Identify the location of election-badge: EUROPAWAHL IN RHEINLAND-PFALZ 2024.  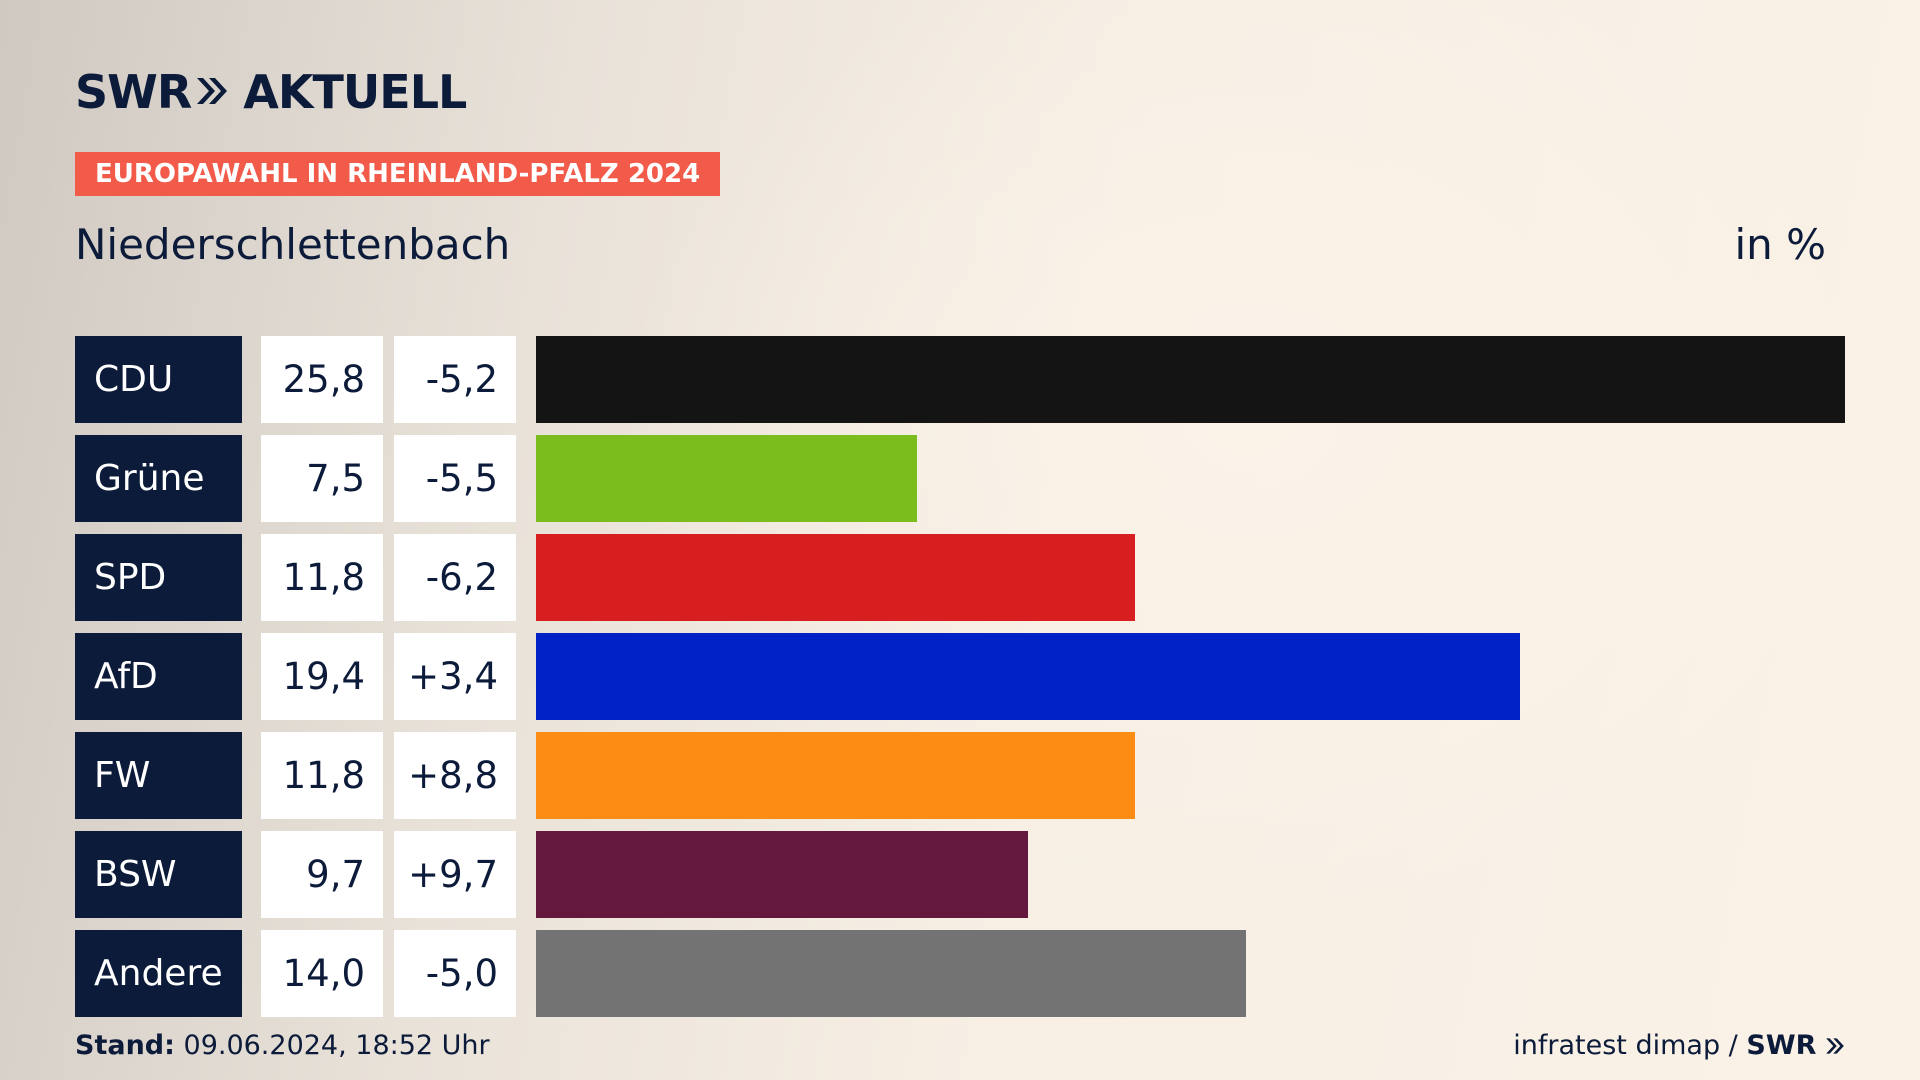
(398, 174).